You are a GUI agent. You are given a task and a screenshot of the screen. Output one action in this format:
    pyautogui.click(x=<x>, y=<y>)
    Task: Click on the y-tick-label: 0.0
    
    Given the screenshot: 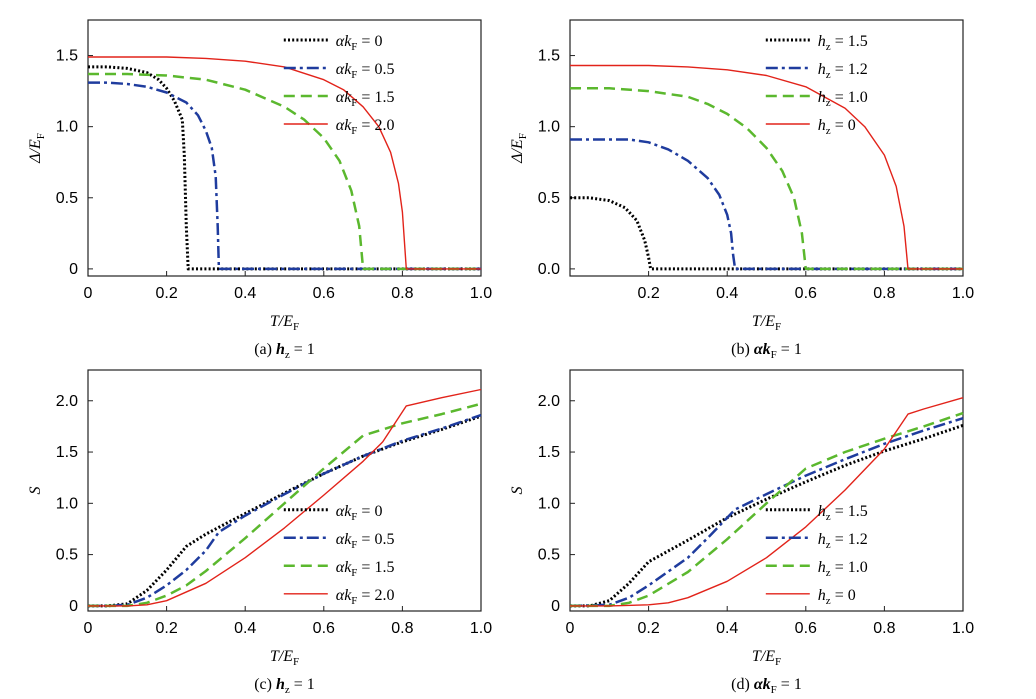 What is the action you would take?
    pyautogui.click(x=549, y=269)
    